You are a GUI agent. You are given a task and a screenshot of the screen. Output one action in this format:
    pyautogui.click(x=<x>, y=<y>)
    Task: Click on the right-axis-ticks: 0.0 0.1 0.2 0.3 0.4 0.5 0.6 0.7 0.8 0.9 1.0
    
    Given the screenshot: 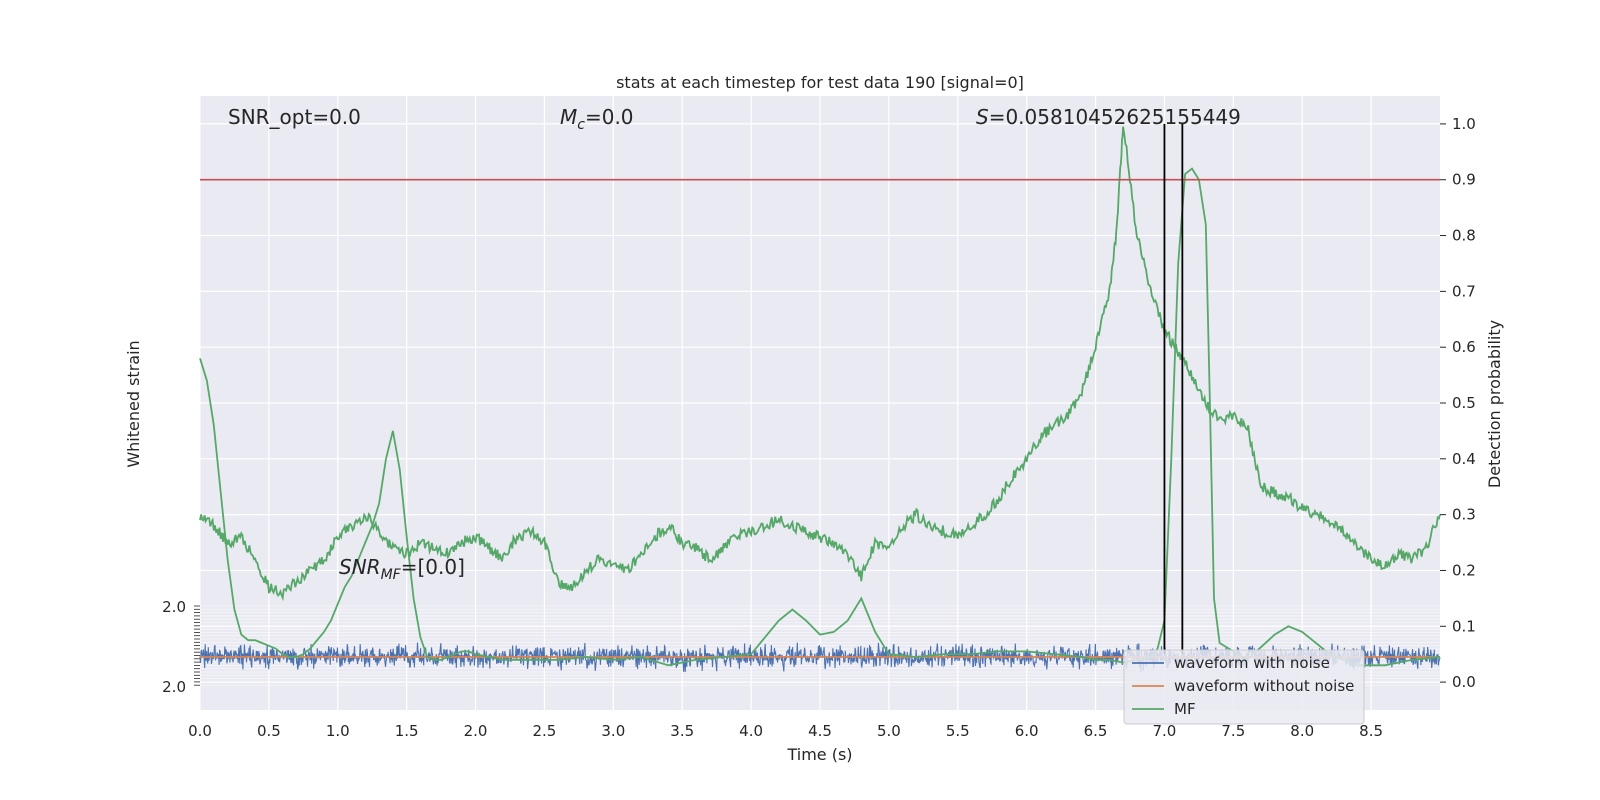 What is the action you would take?
    pyautogui.click(x=1458, y=403)
    